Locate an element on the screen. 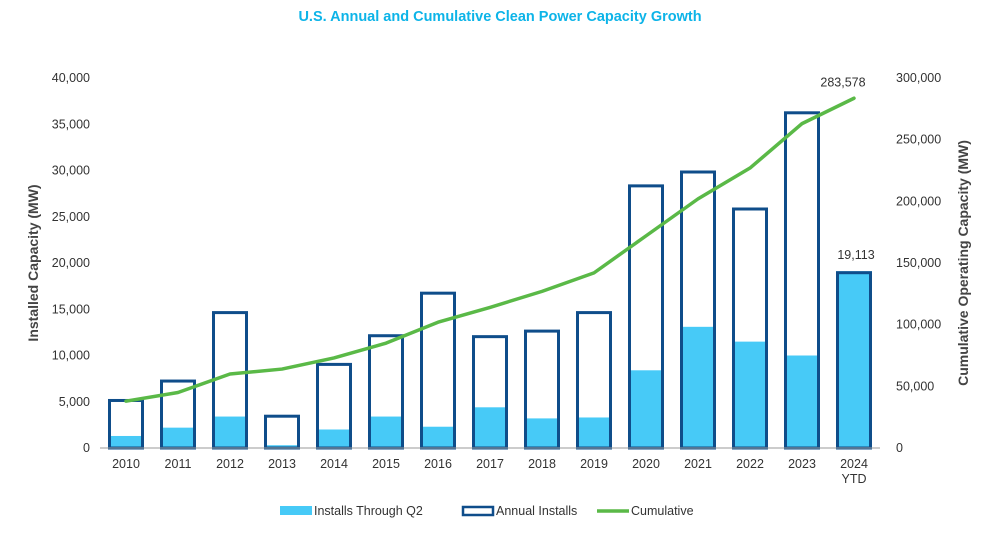 The width and height of the screenshot is (1000, 547). data-label: 283,578 is located at coordinates (842, 82).